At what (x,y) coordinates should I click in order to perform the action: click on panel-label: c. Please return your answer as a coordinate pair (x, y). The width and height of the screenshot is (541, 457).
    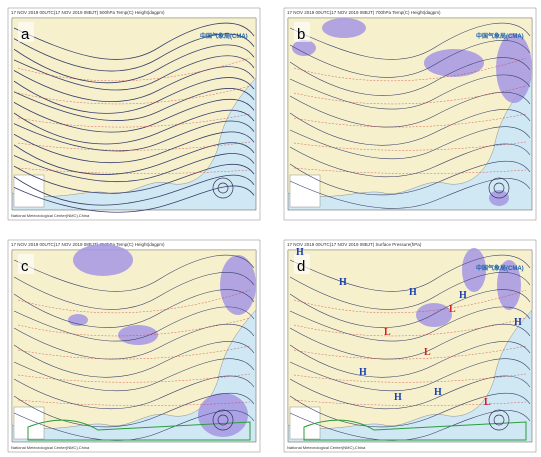
    Looking at the image, I should click on (25, 266).